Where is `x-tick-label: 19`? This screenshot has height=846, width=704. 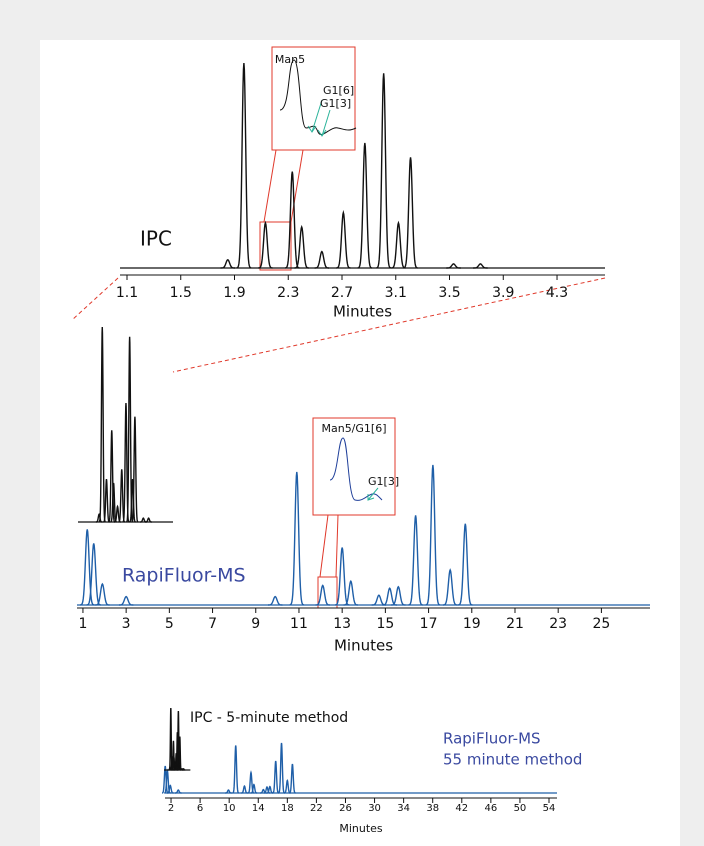
x-tick-label: 19 is located at coordinates (472, 624).